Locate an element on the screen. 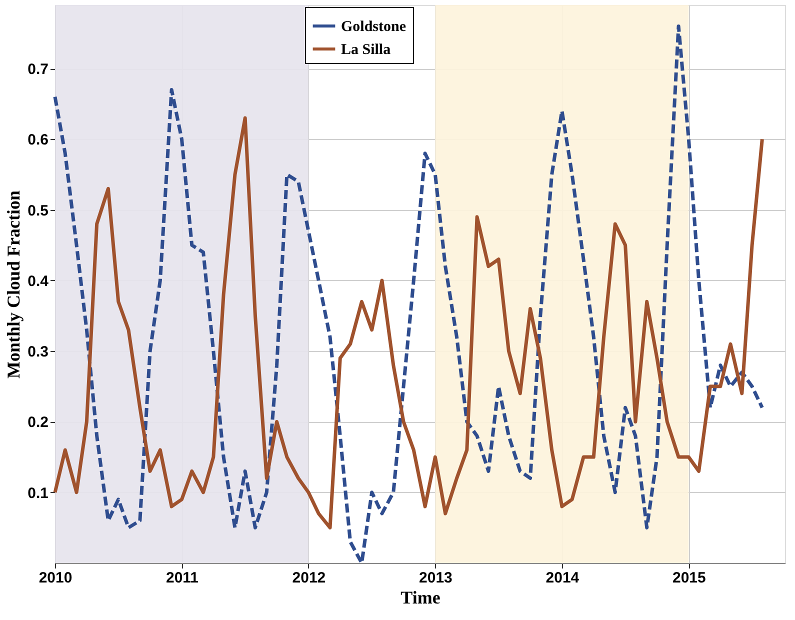 The height and width of the screenshot is (620, 795). y-tick-label: 0.7 is located at coordinates (38, 69).